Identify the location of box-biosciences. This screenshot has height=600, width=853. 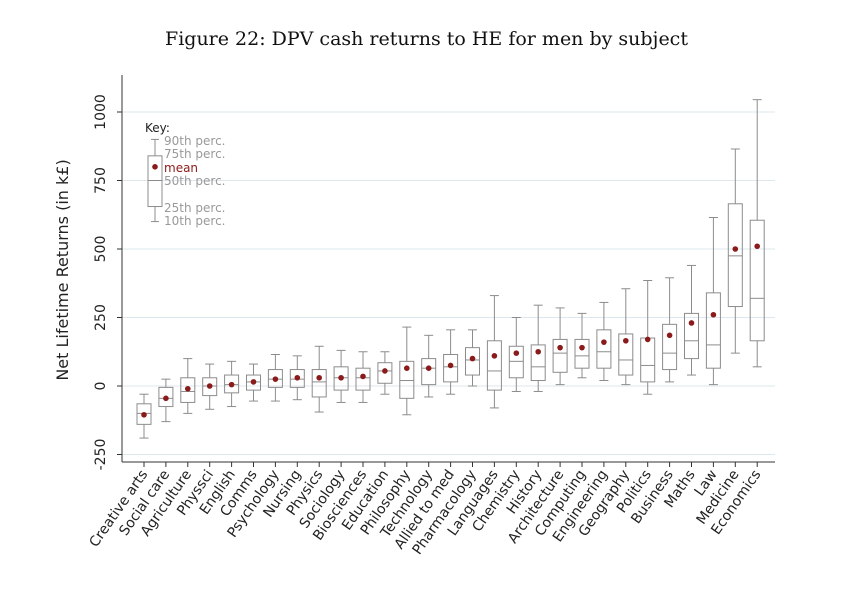
(363, 377).